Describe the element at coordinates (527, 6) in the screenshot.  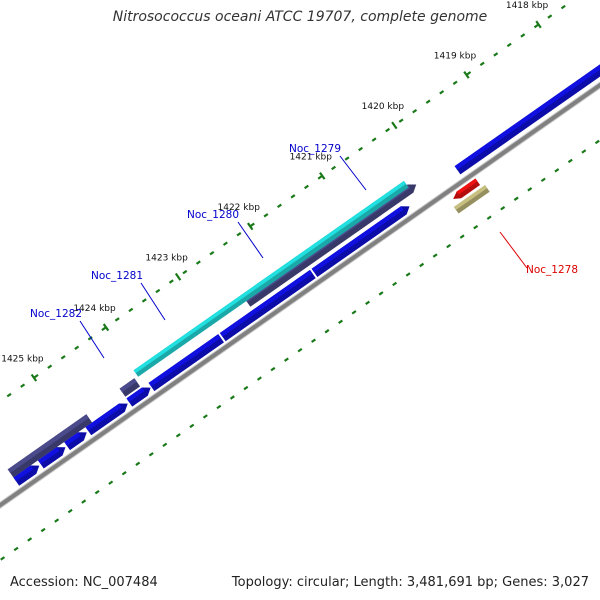
I see `tick-label: 1418 kbp` at that location.